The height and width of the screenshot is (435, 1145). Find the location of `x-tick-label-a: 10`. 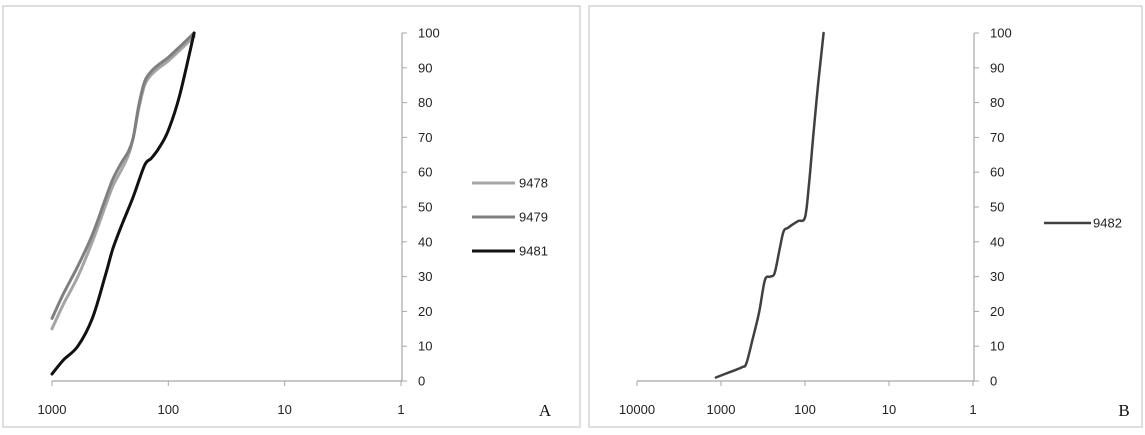

x-tick-label-a: 10 is located at coordinates (284, 409).